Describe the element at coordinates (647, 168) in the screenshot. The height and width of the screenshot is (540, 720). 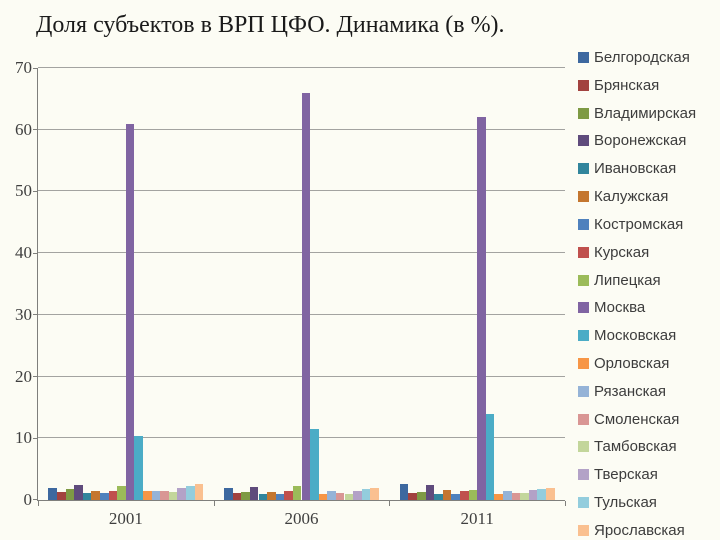
I see `legend-item-Ивановская: Ивановская` at that location.